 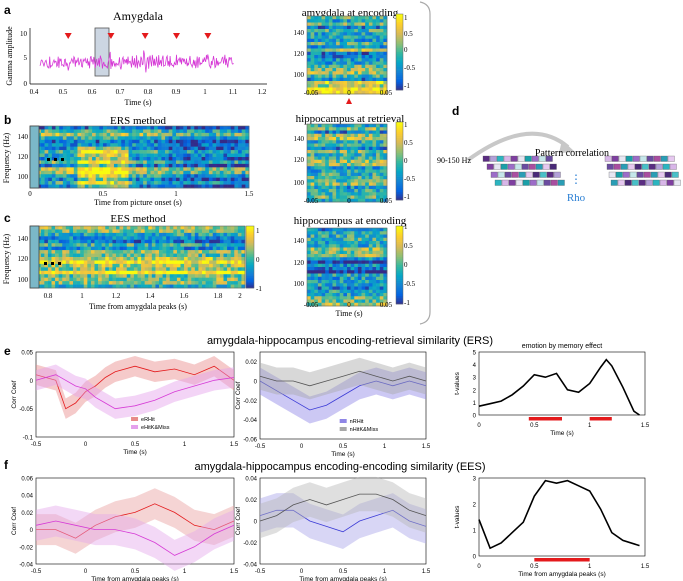 I want to click on vector-cell, so click(x=652, y=166).